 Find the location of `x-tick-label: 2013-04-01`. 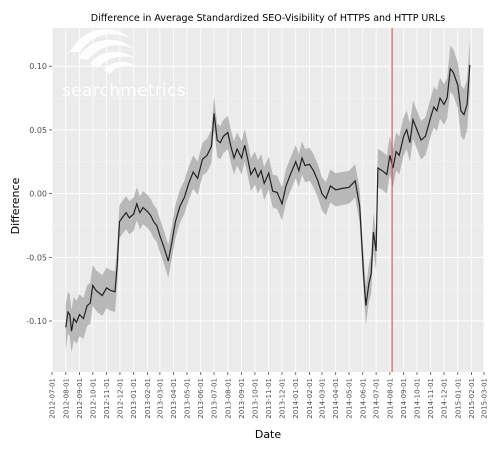

x-tick-label: 2013-04-01 is located at coordinates (174, 398).